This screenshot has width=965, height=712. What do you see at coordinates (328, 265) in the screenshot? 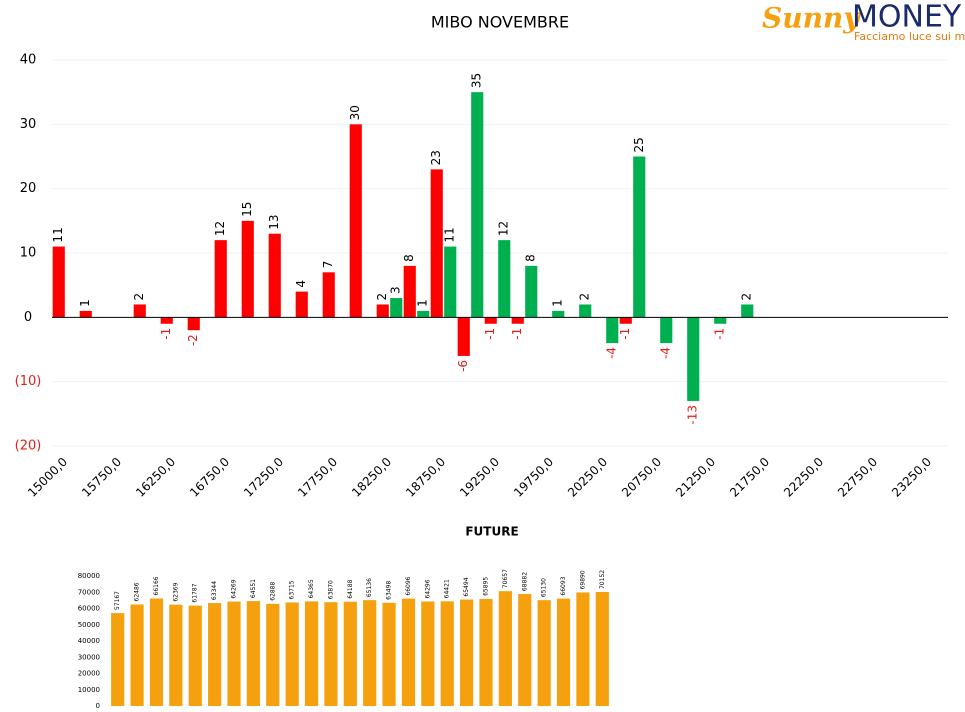
I see `data-label: 7` at bounding box center [328, 265].